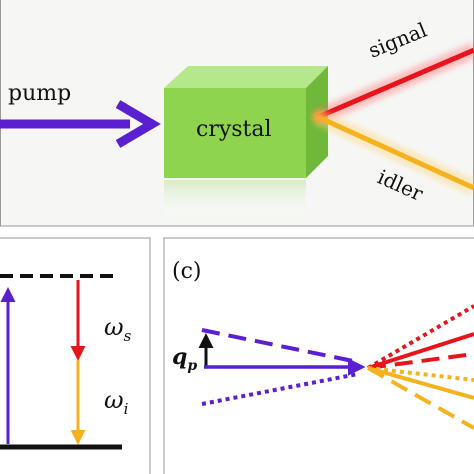  What do you see at coordinates (318, 117) in the screenshot?
I see `crystal-exit-glow` at bounding box center [318, 117].